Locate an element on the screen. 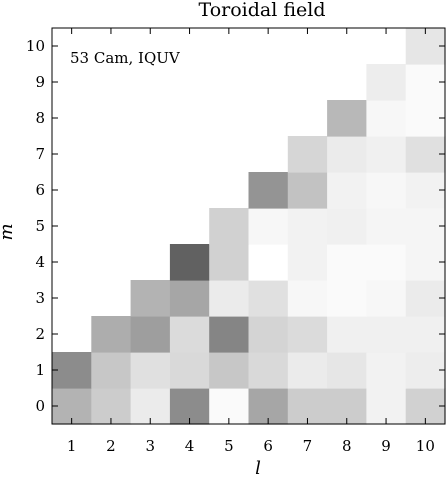 Image resolution: width=446 pixels, height=478 pixels. cell-l8-m2 is located at coordinates (347, 334).